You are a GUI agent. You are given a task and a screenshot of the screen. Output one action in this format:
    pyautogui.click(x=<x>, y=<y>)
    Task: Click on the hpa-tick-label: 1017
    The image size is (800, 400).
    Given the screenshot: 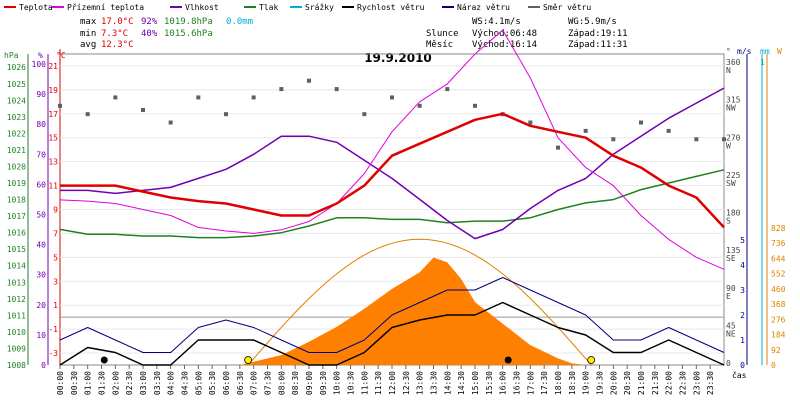 What is the action you would take?
    pyautogui.click(x=16, y=216)
    